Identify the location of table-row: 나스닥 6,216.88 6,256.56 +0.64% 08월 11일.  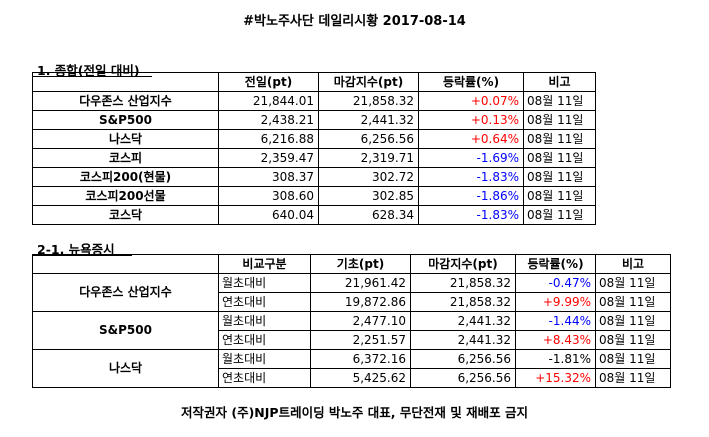
(314, 139).